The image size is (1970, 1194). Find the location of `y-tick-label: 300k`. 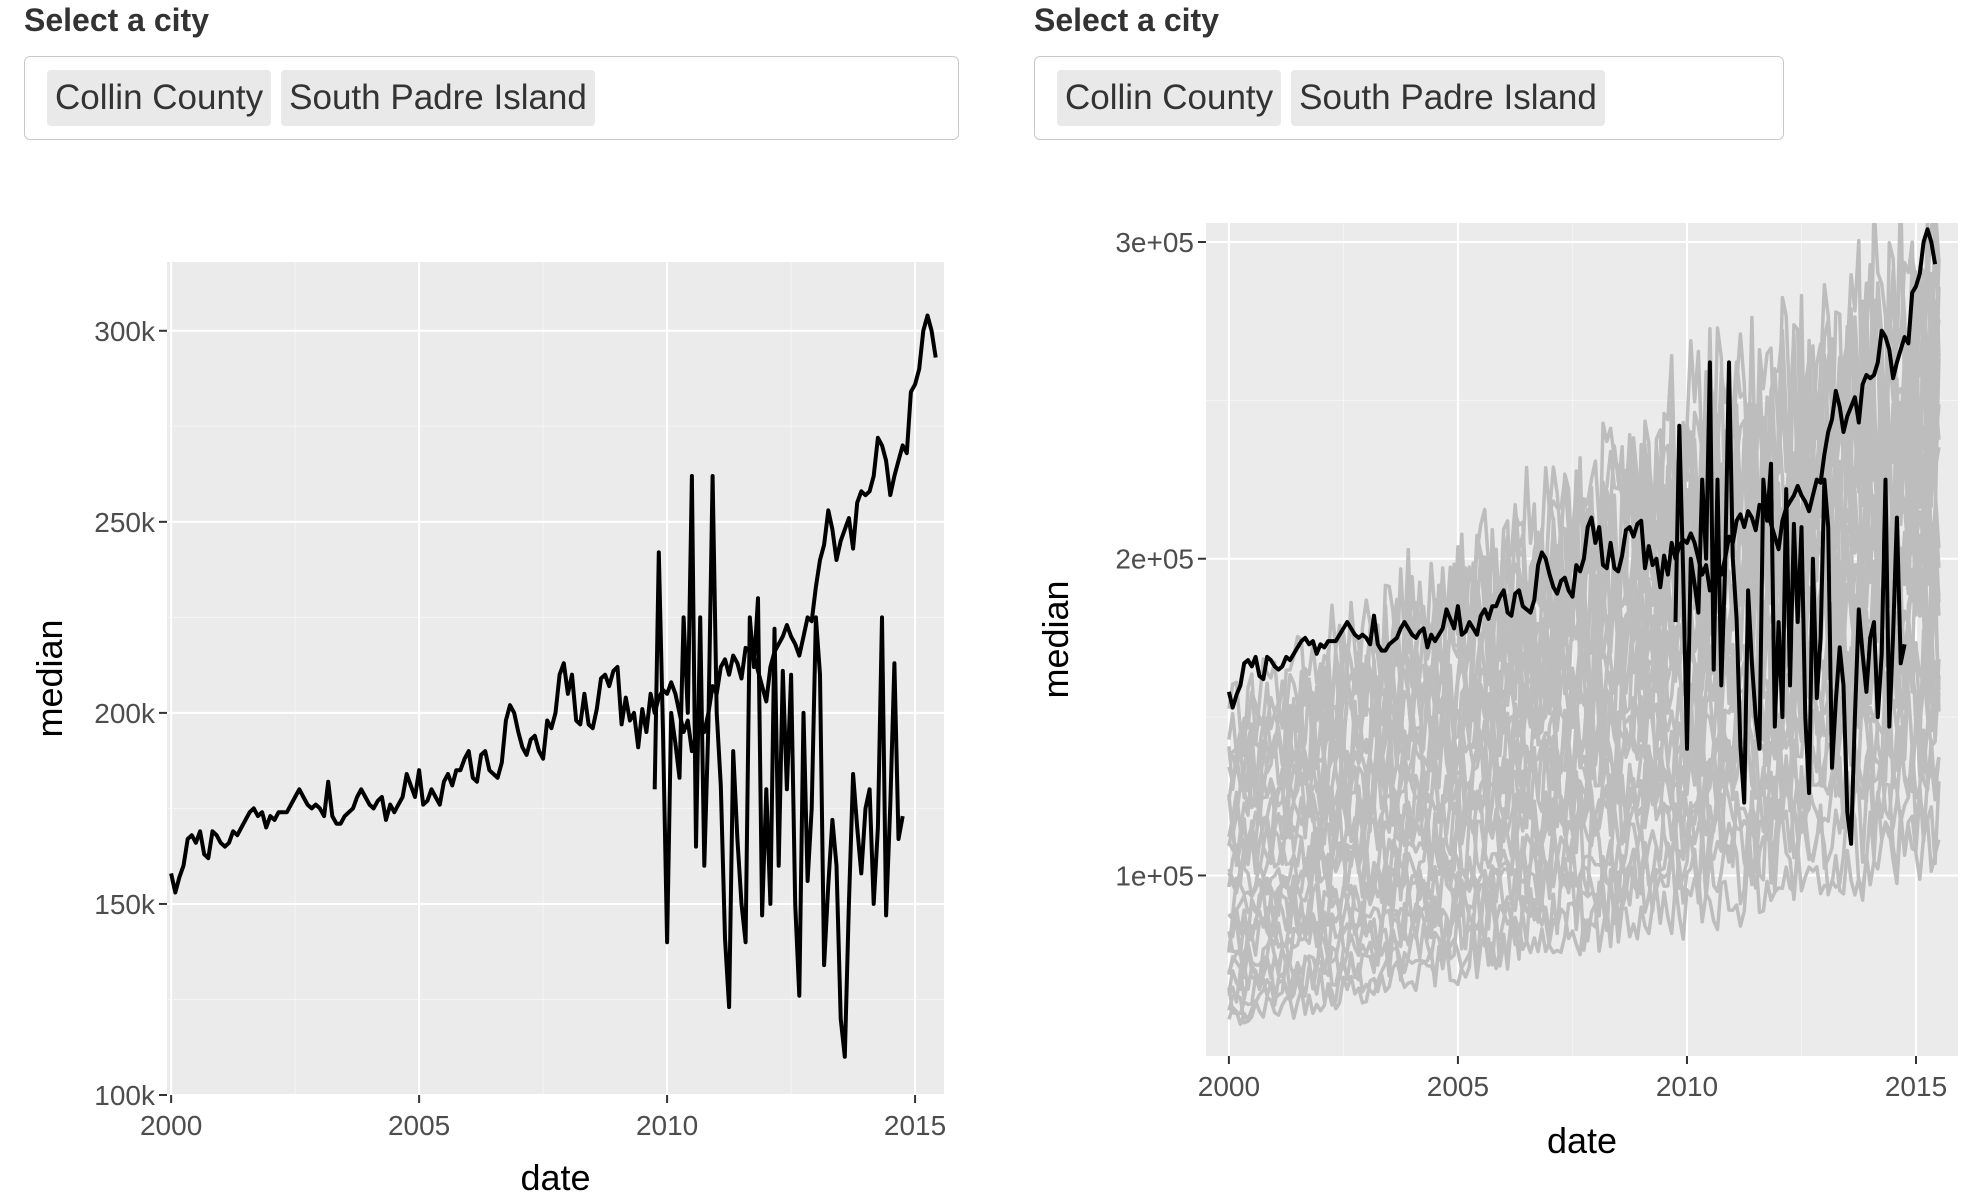

y-tick-label: 300k is located at coordinates (125, 331).